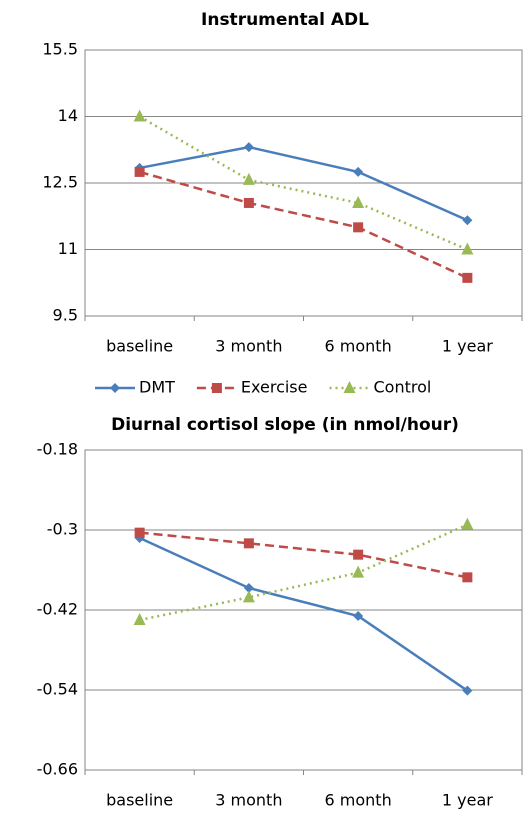 The image size is (530, 813). I want to click on y-tick-label: -0.42, so click(57, 609).